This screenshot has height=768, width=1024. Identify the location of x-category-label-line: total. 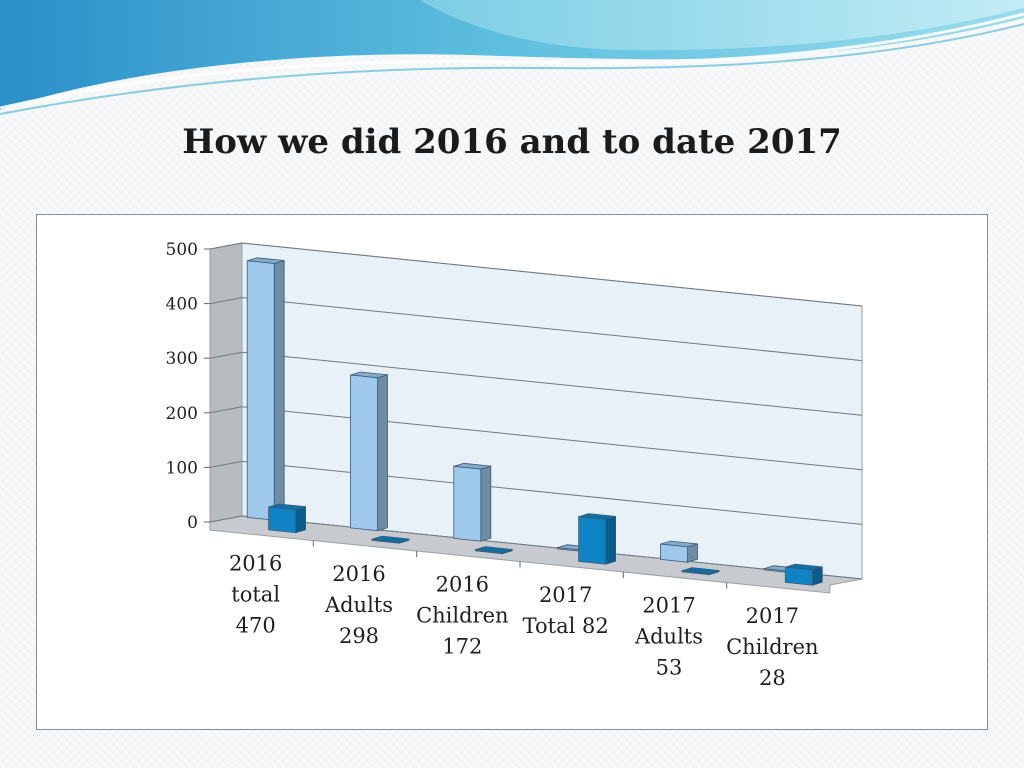
(255, 595).